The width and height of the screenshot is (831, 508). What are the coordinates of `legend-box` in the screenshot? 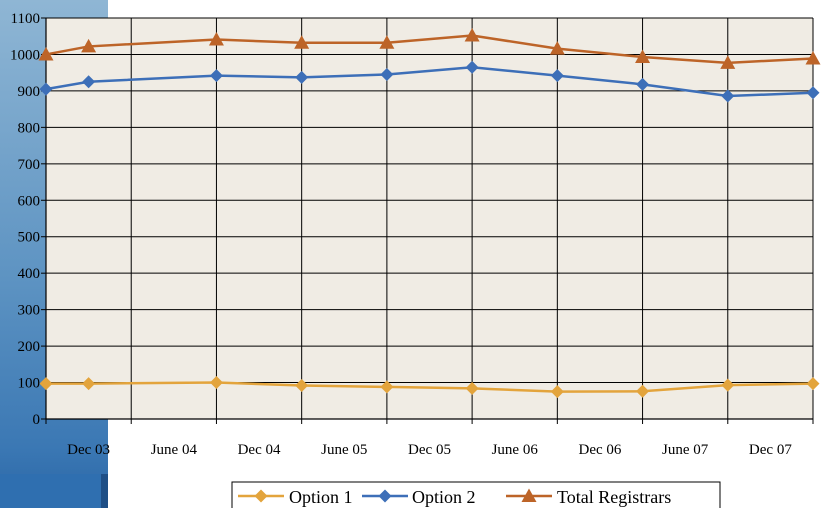 It's located at (476, 494).